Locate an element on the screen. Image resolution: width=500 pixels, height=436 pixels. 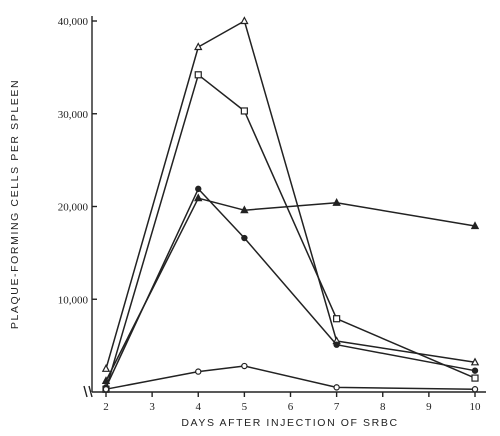
y-axis-label: PLAQUE-FORMING CELLS PER SPLEEN is located at coordinates (15, 204).